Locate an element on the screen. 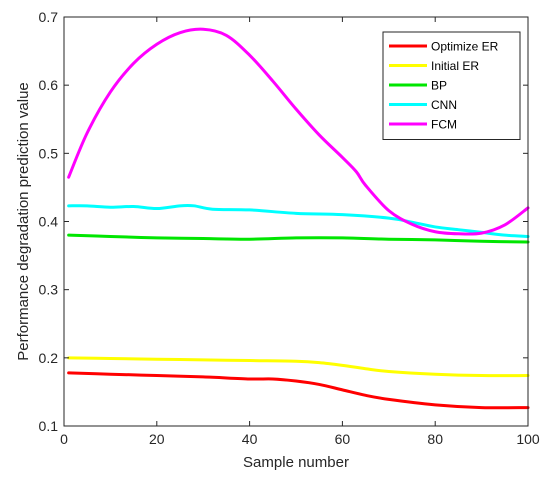 The image size is (550, 485). legend-label: CNN is located at coordinates (444, 105).